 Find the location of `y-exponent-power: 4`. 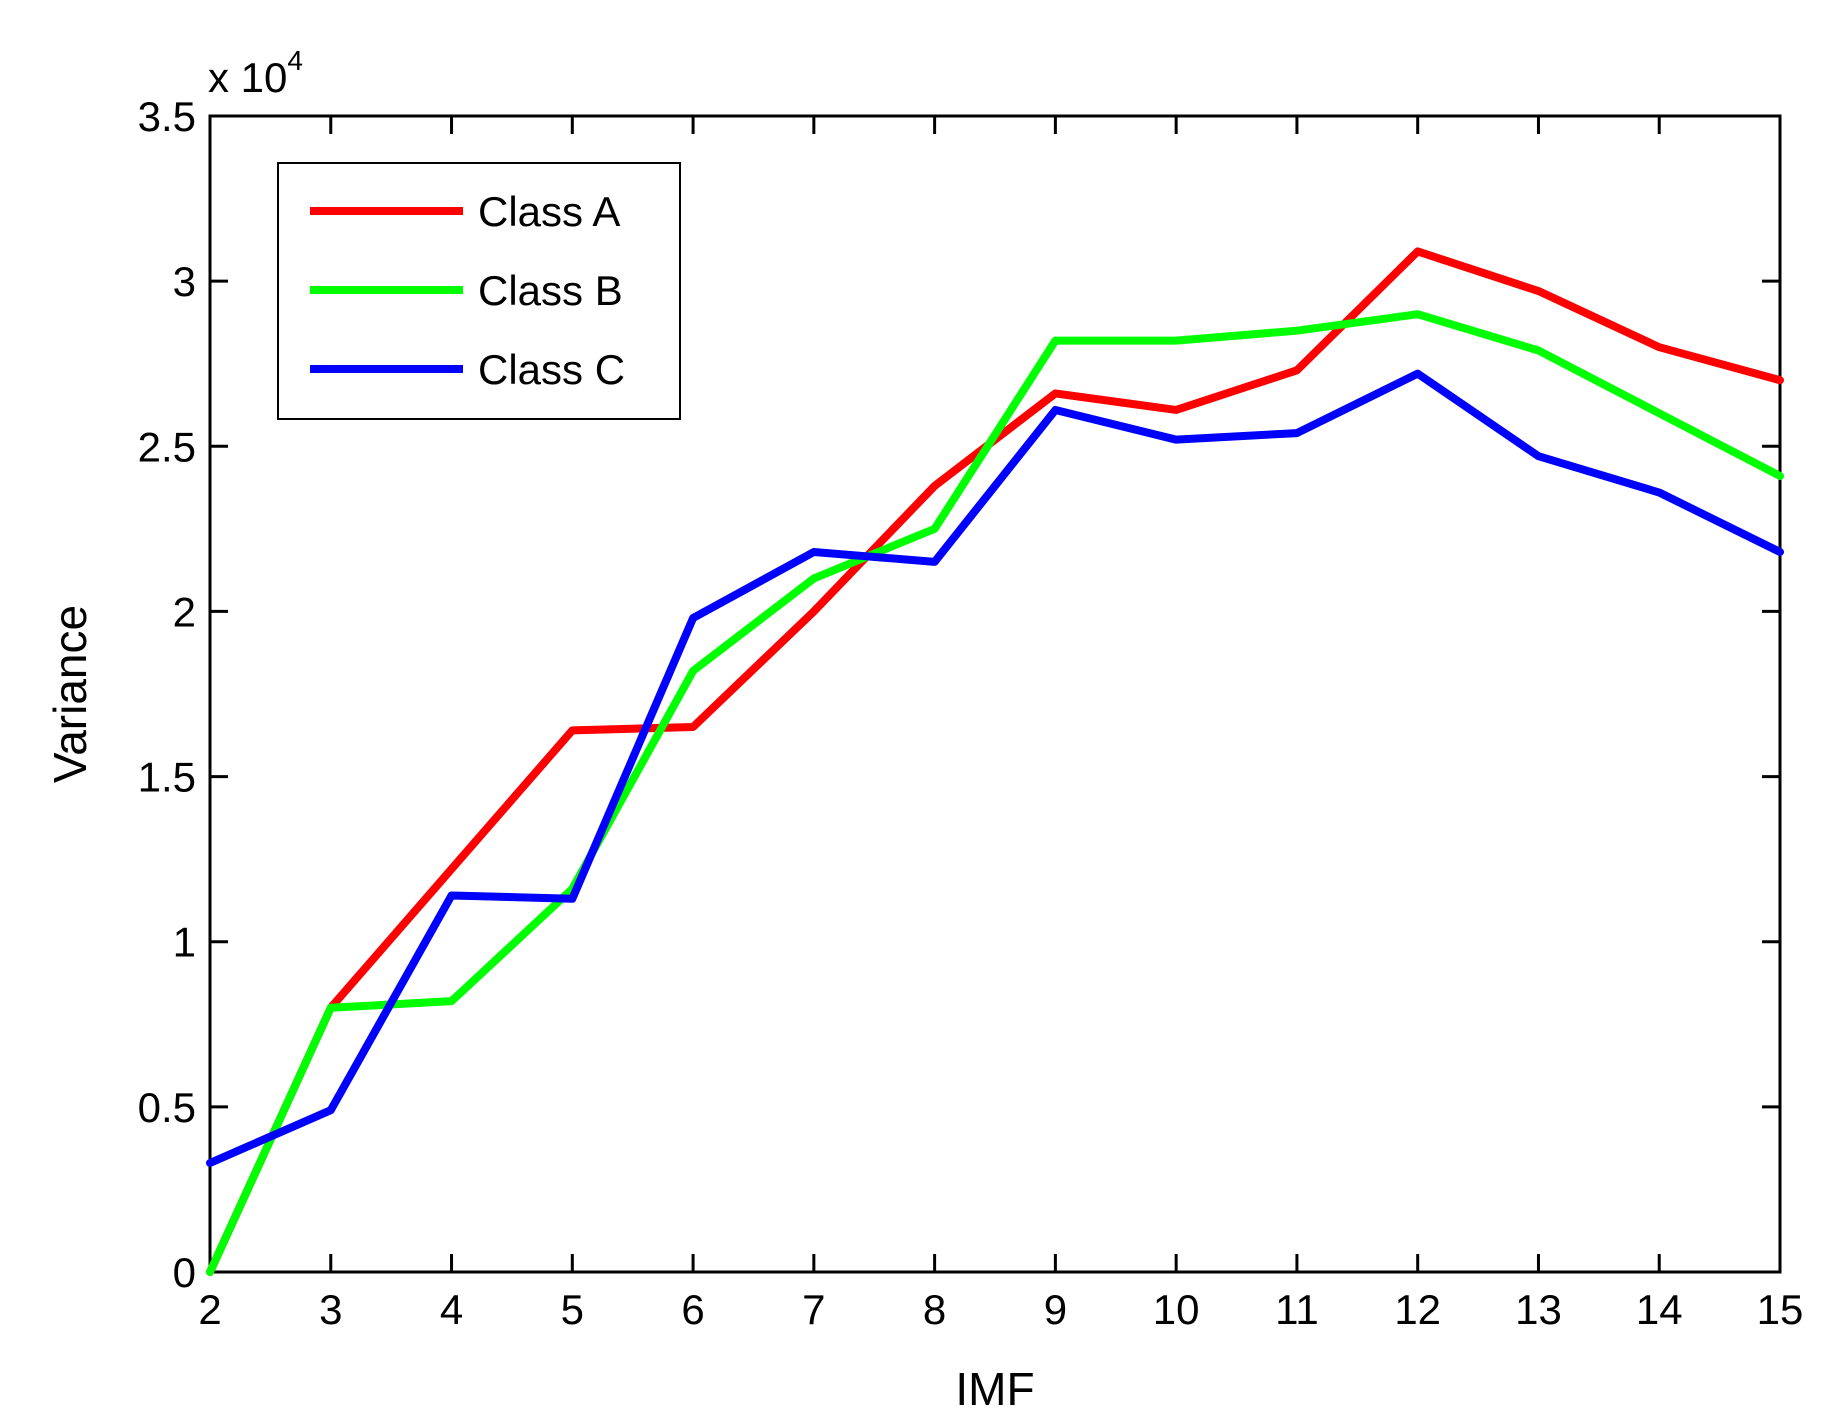

y-exponent-power: 4 is located at coordinates (295, 60).